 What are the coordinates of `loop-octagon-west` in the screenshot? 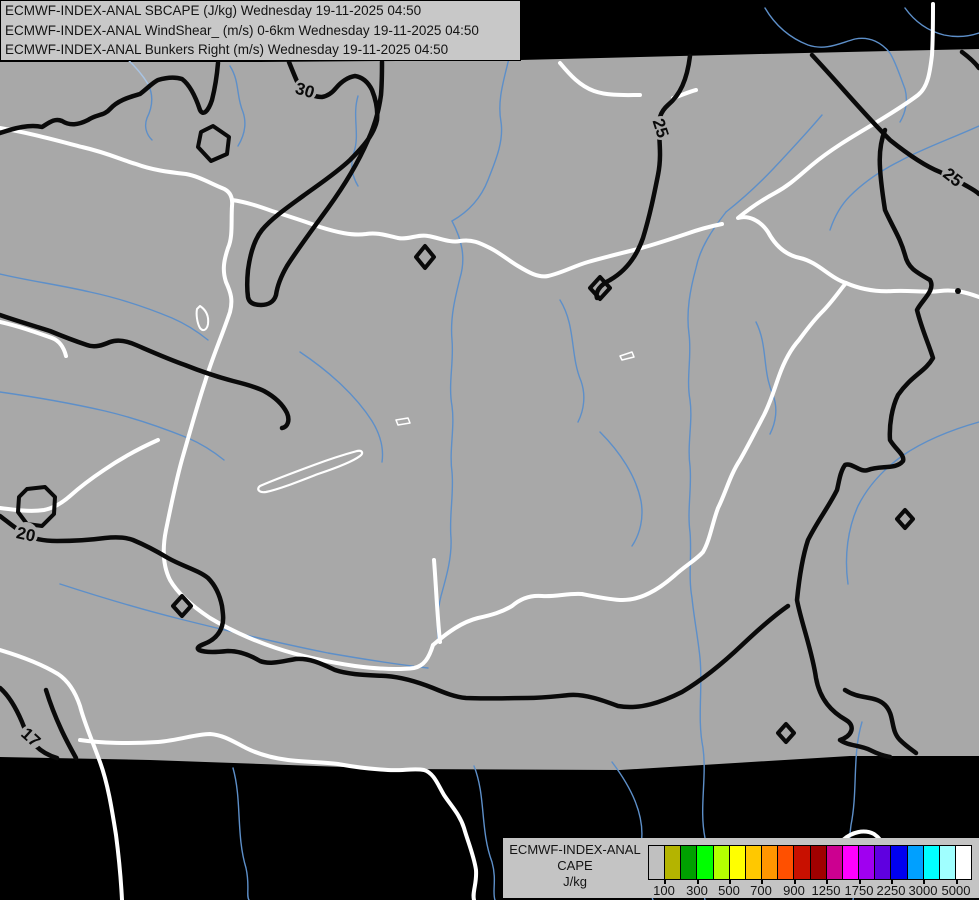 It's located at (36, 506).